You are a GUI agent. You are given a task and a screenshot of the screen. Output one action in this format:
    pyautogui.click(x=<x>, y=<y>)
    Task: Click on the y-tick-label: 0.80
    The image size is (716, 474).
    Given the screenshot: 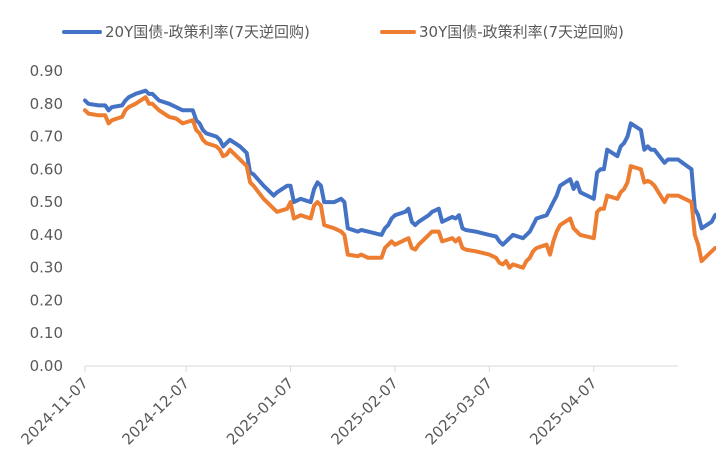 What is the action you would take?
    pyautogui.click(x=46, y=104)
    